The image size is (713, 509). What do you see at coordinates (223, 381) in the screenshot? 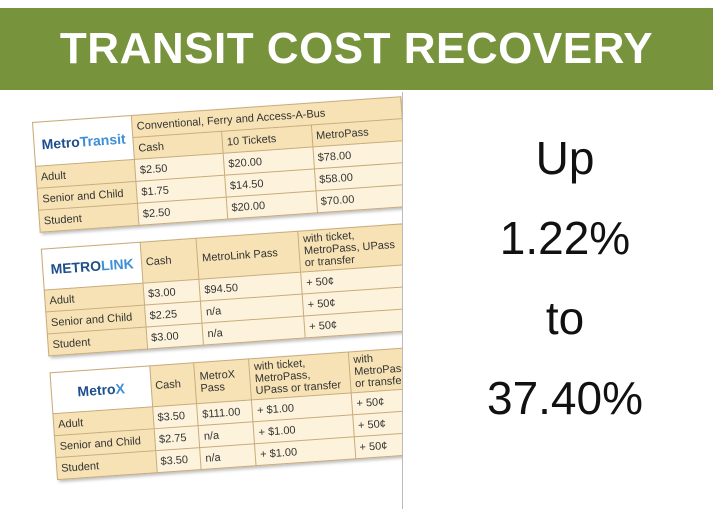
I see `column-header: MetroX Pass` at bounding box center [223, 381].